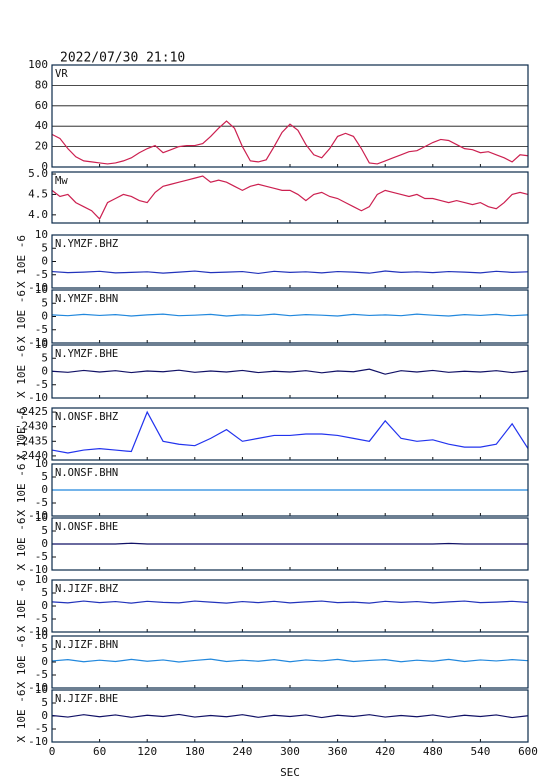 Image resolution: width=554 pixels, height=781 pixels. Describe the element at coordinates (86, 417) in the screenshot. I see `panel-label: N.ONSF.BHZ` at that location.